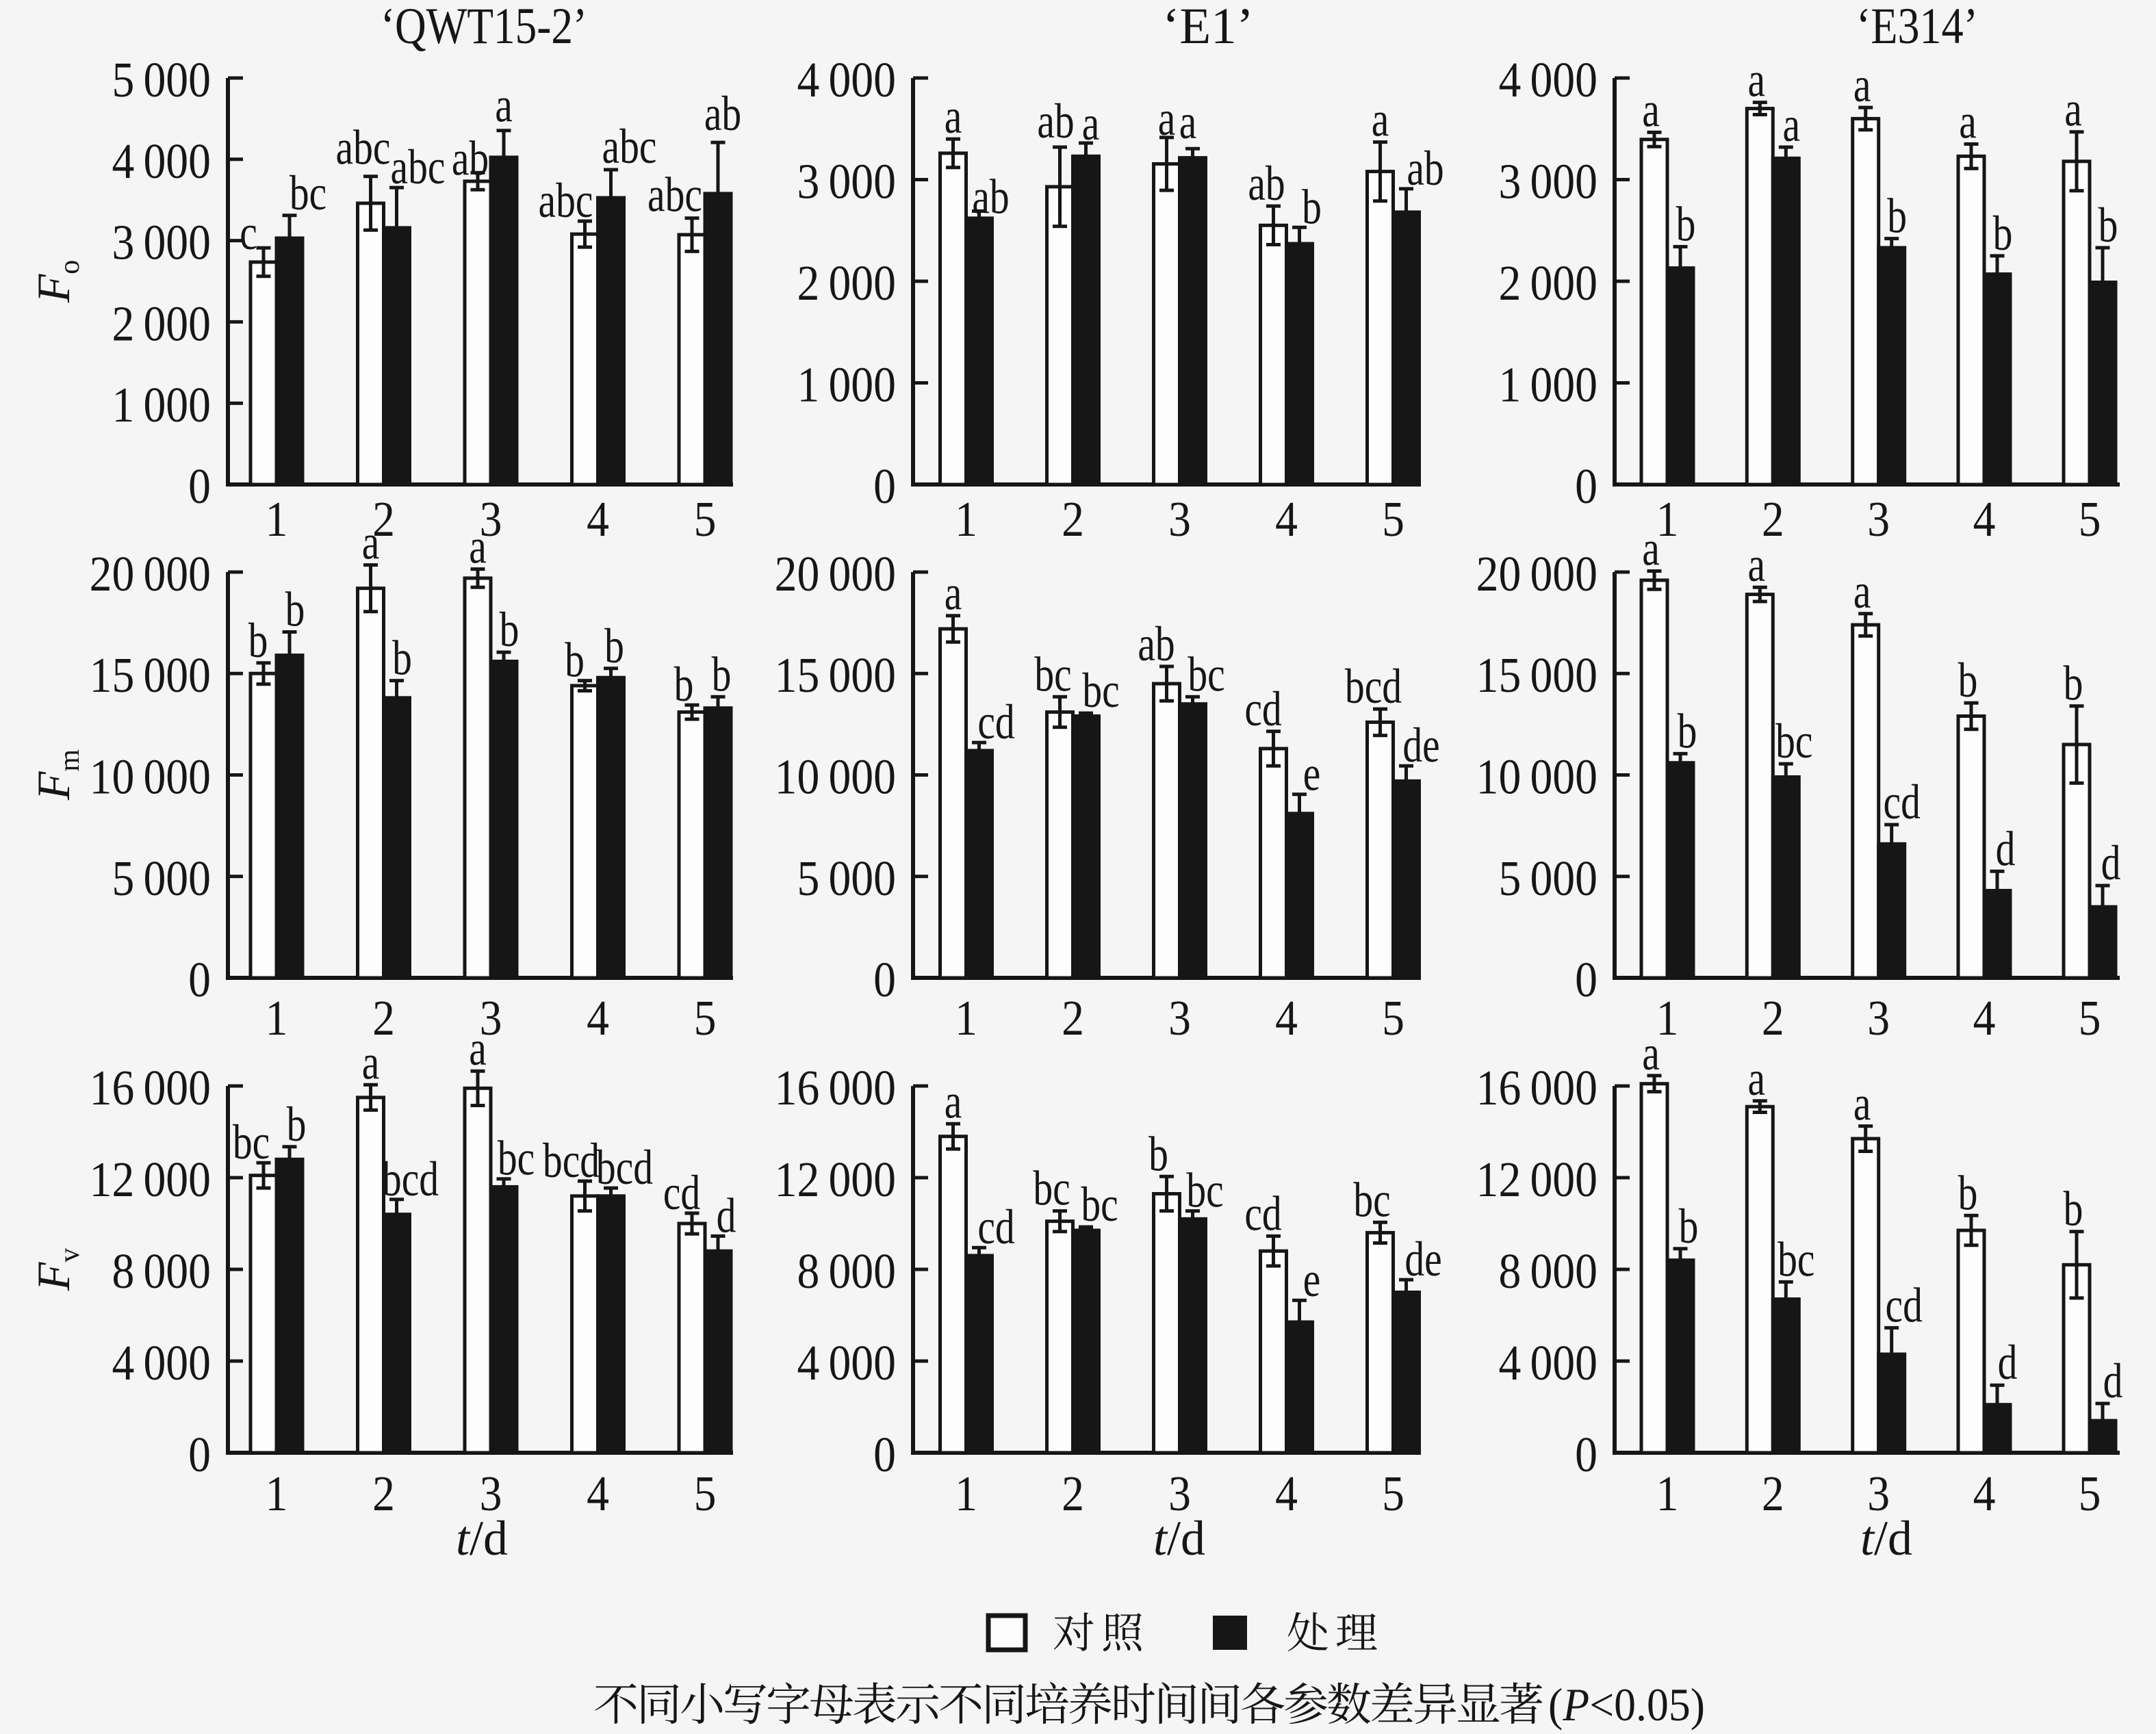 The image size is (2156, 1734). I want to click on svg-text: 8 000, so click(161, 1271).